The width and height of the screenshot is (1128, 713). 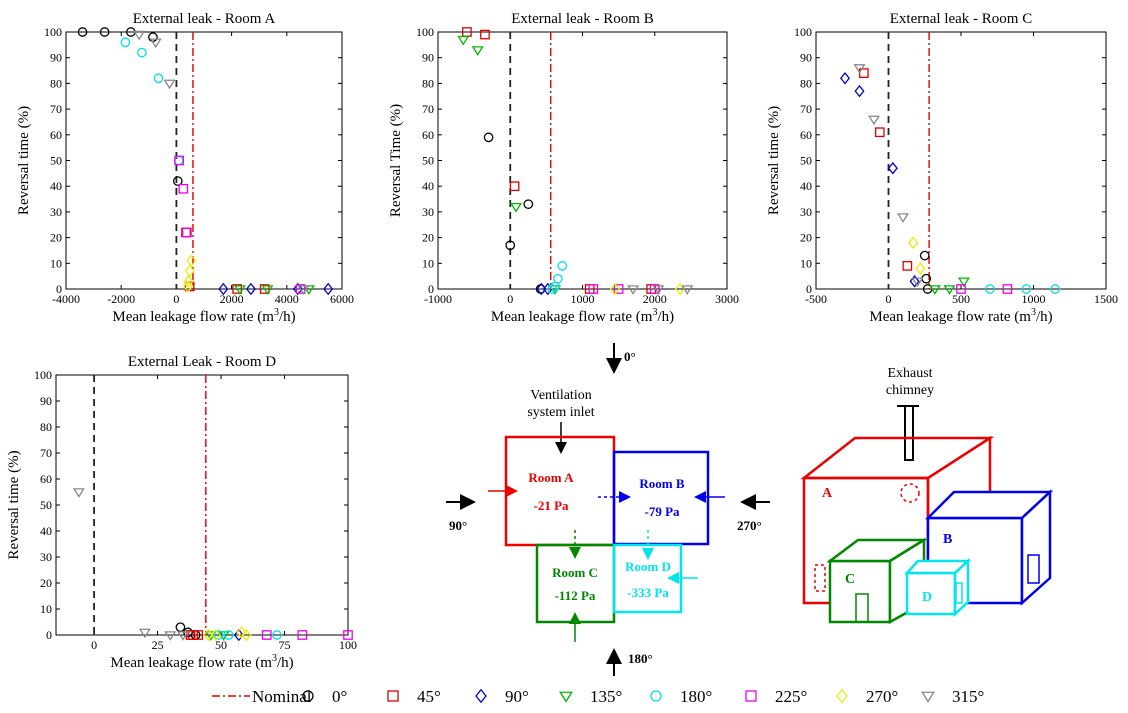 What do you see at coordinates (458, 525) in the screenshot?
I see `wind-label-left: 90°` at bounding box center [458, 525].